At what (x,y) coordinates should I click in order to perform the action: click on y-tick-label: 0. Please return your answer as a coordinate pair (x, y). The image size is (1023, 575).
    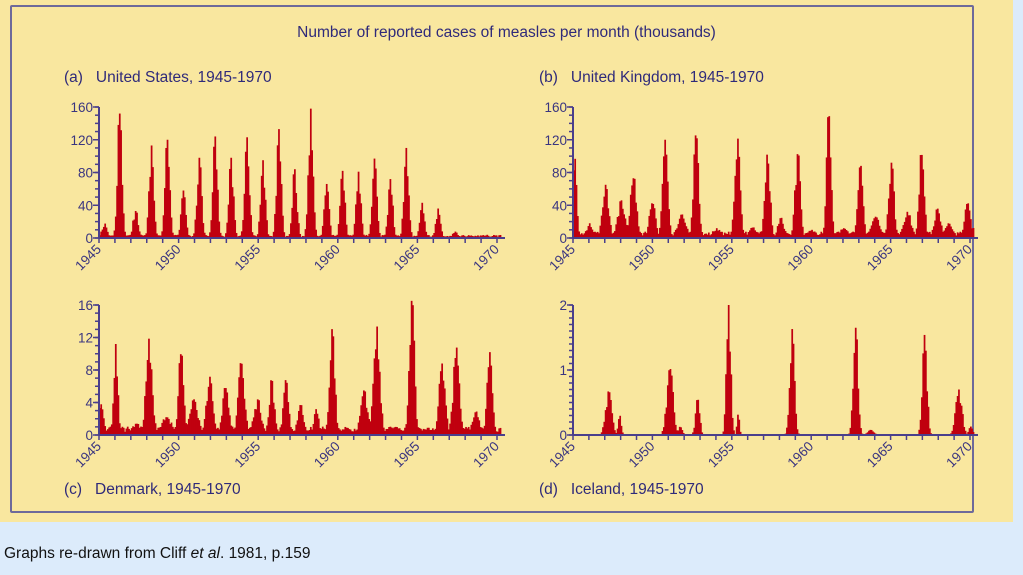
    Looking at the image, I should click on (563, 238).